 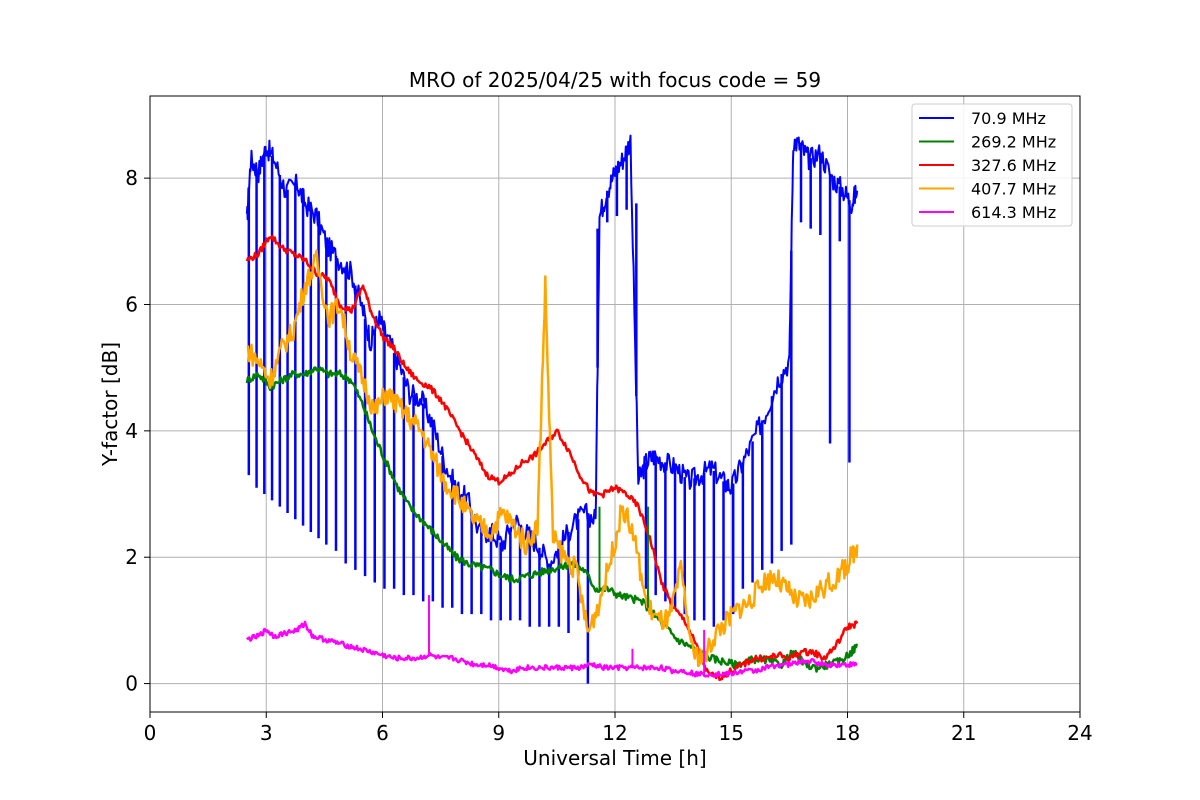 I want to click on x-tick-label-7: 21, so click(x=963, y=733).